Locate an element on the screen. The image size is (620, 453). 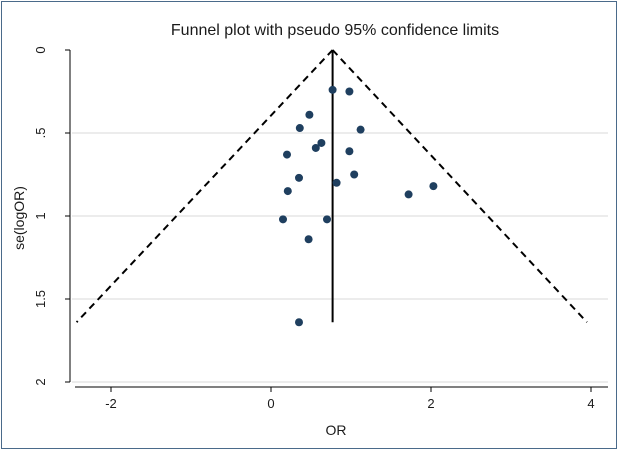
y-tick-label-4: 2 is located at coordinates (40, 381).